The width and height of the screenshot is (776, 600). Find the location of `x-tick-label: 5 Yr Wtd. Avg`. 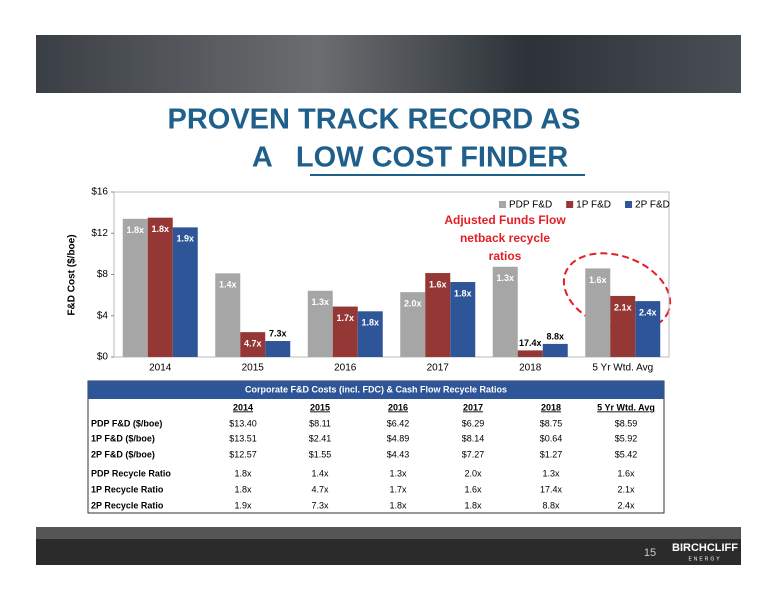

x-tick-label: 5 Yr Wtd. Avg is located at coordinates (622, 368).